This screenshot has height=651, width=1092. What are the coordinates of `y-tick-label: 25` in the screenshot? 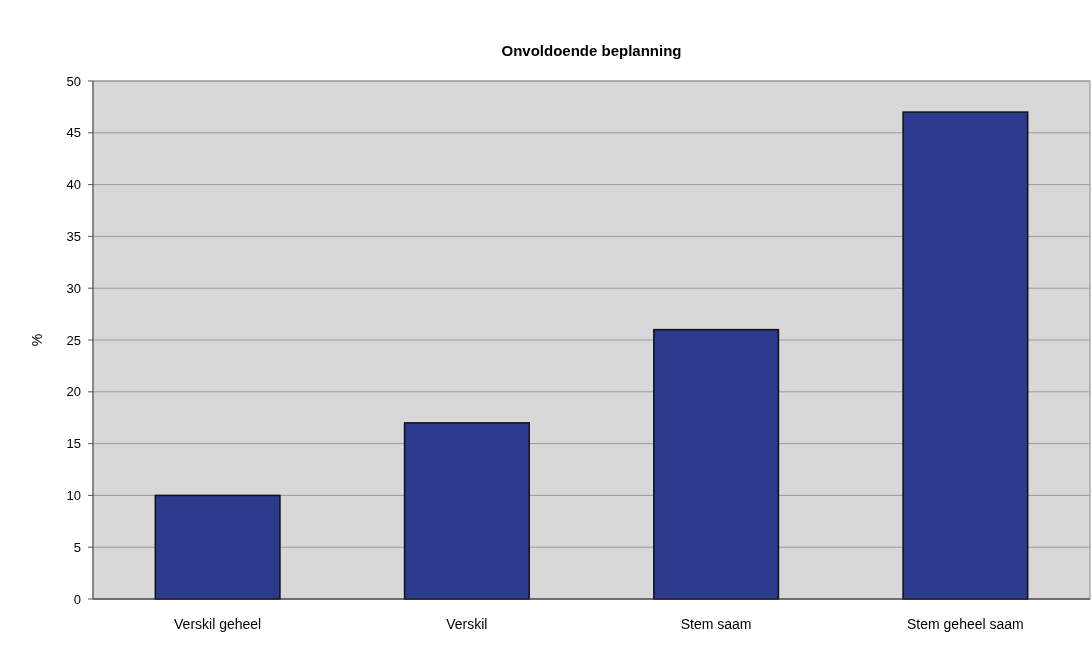 It's located at (73, 340).